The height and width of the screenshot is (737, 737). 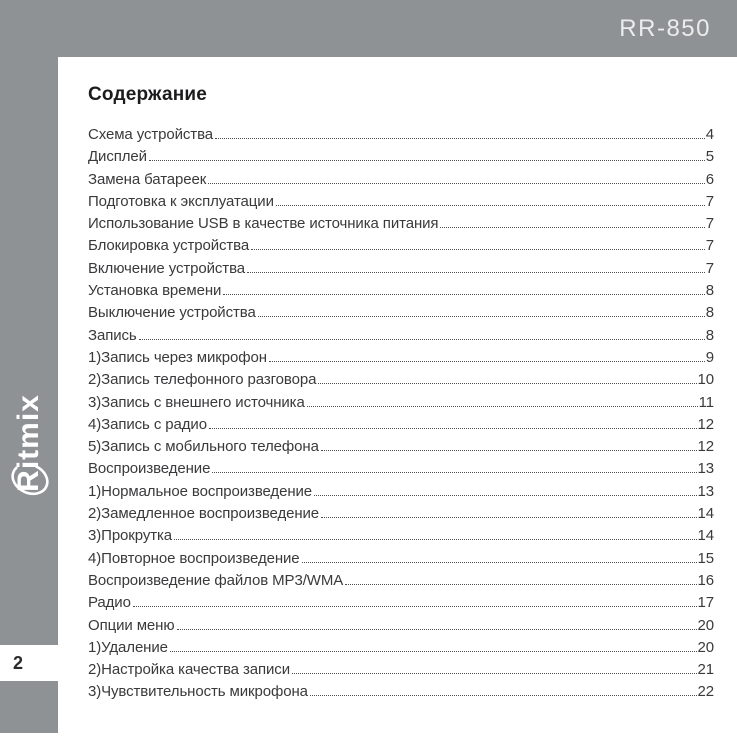 I want to click on toc-entry: Запись 8, so click(x=401, y=336).